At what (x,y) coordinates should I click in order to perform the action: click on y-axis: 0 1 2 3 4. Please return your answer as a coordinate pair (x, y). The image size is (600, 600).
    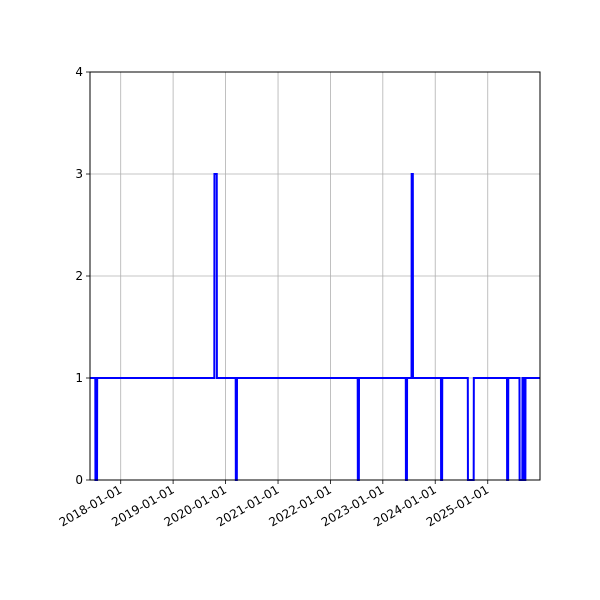
    Looking at the image, I should click on (82, 276).